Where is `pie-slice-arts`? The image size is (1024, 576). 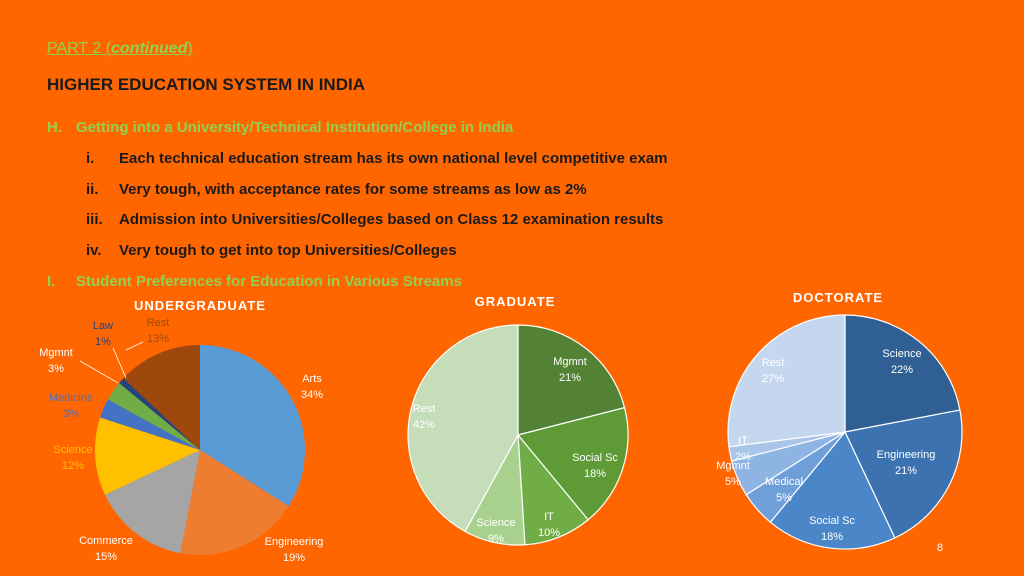
pie-slice-arts is located at coordinates (252, 426).